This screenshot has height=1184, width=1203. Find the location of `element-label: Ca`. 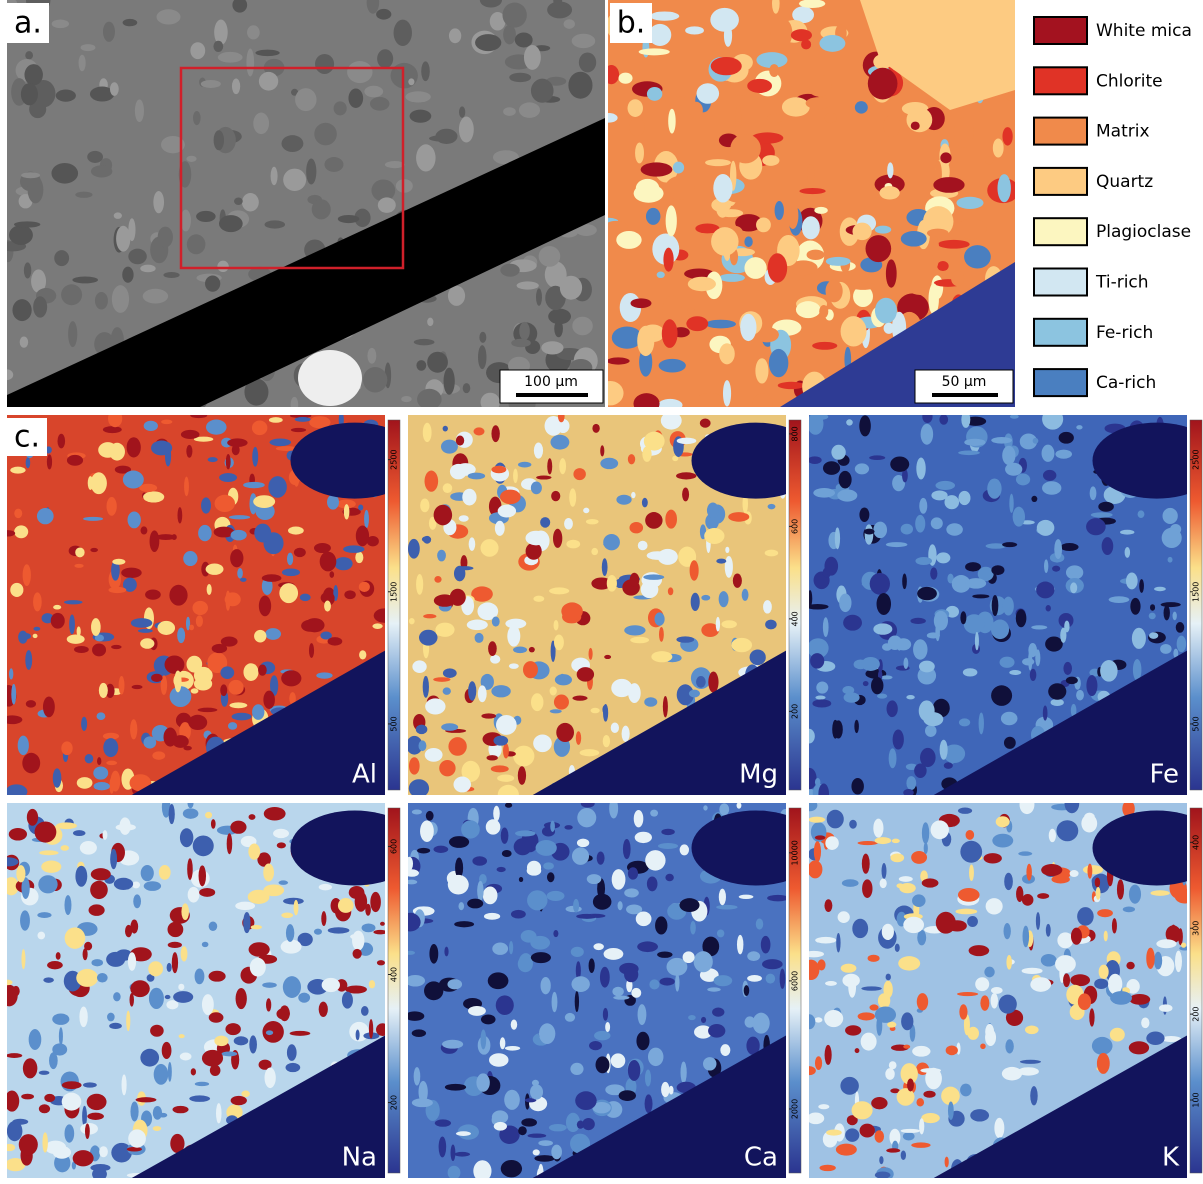

element-label: Ca is located at coordinates (761, 1158).